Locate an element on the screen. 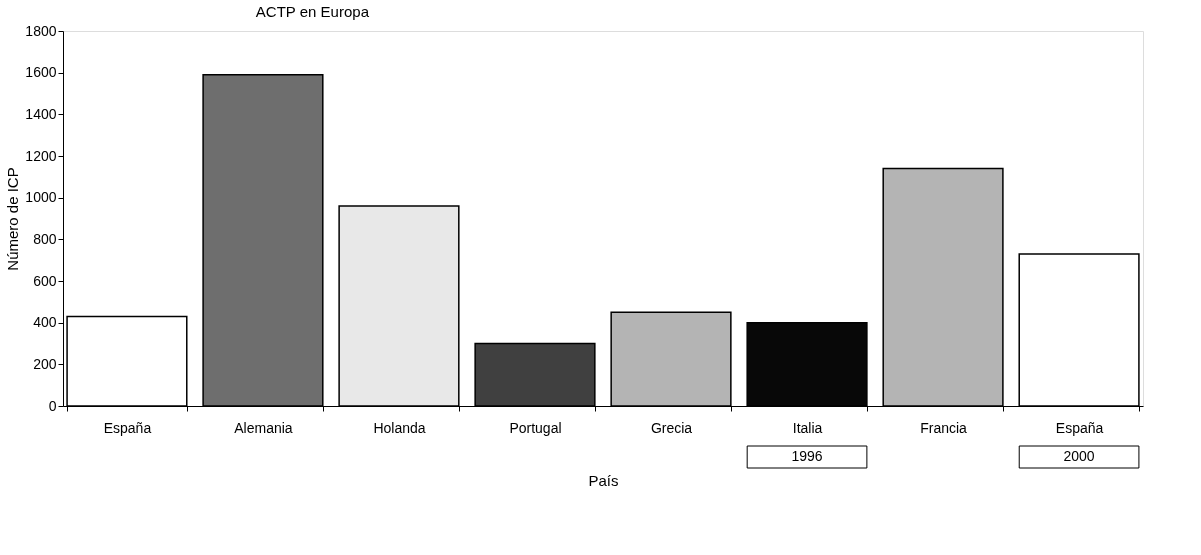 The image size is (1201, 555). y-tick-label: 1200 is located at coordinates (41, 155).